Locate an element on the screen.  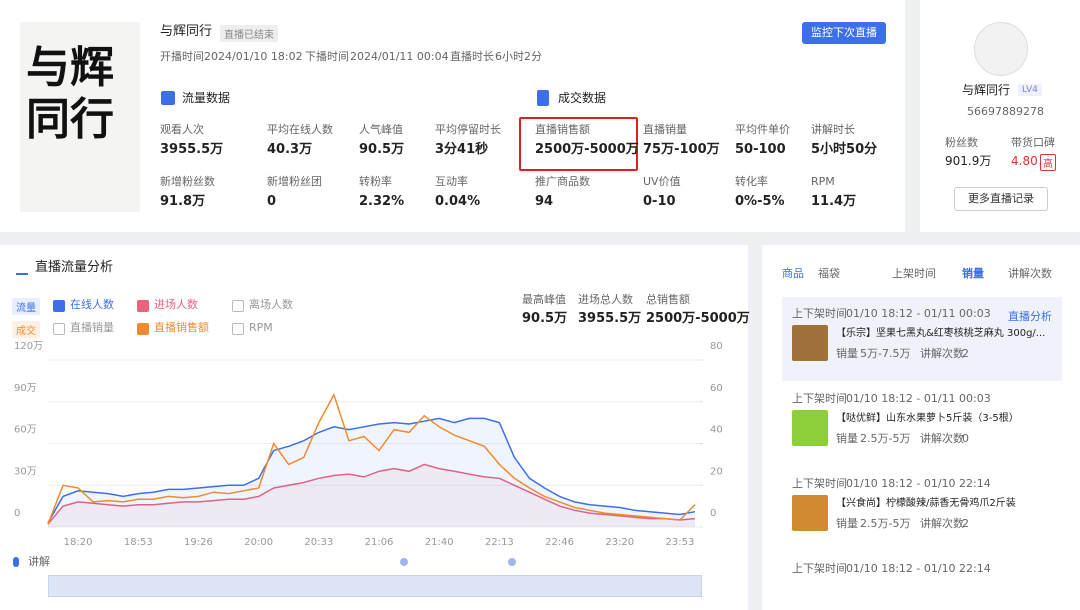
duration: 6小时2分 is located at coordinates (518, 56).